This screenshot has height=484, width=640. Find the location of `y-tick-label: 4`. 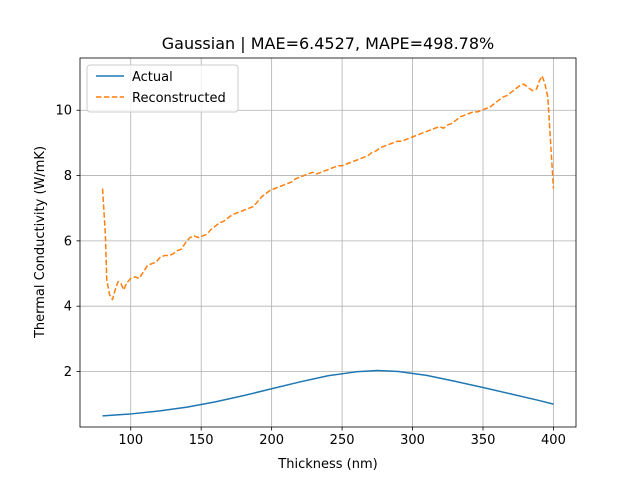

y-tick-label: 4 is located at coordinates (68, 307).